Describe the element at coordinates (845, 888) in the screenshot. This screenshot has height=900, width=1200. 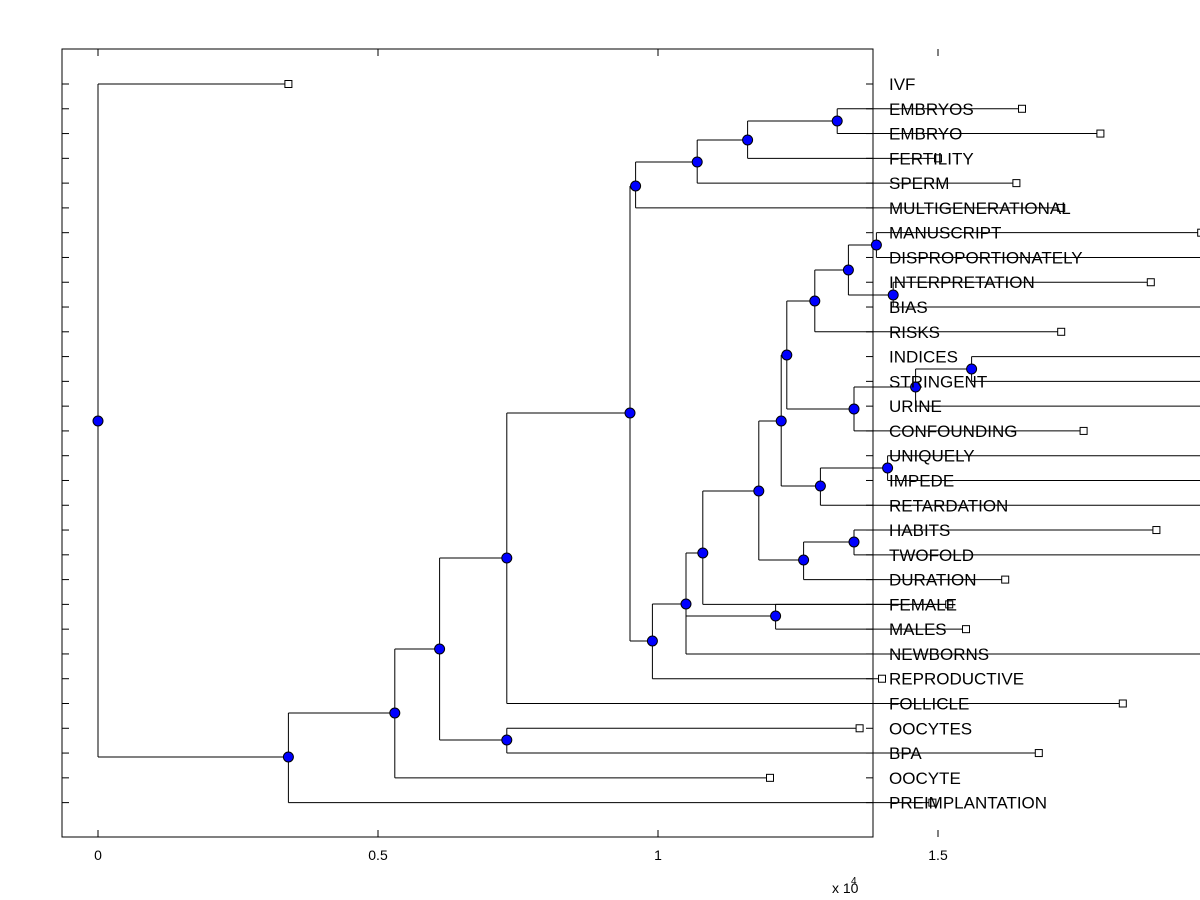
I see `x-axis-multiplier: x 10` at that location.